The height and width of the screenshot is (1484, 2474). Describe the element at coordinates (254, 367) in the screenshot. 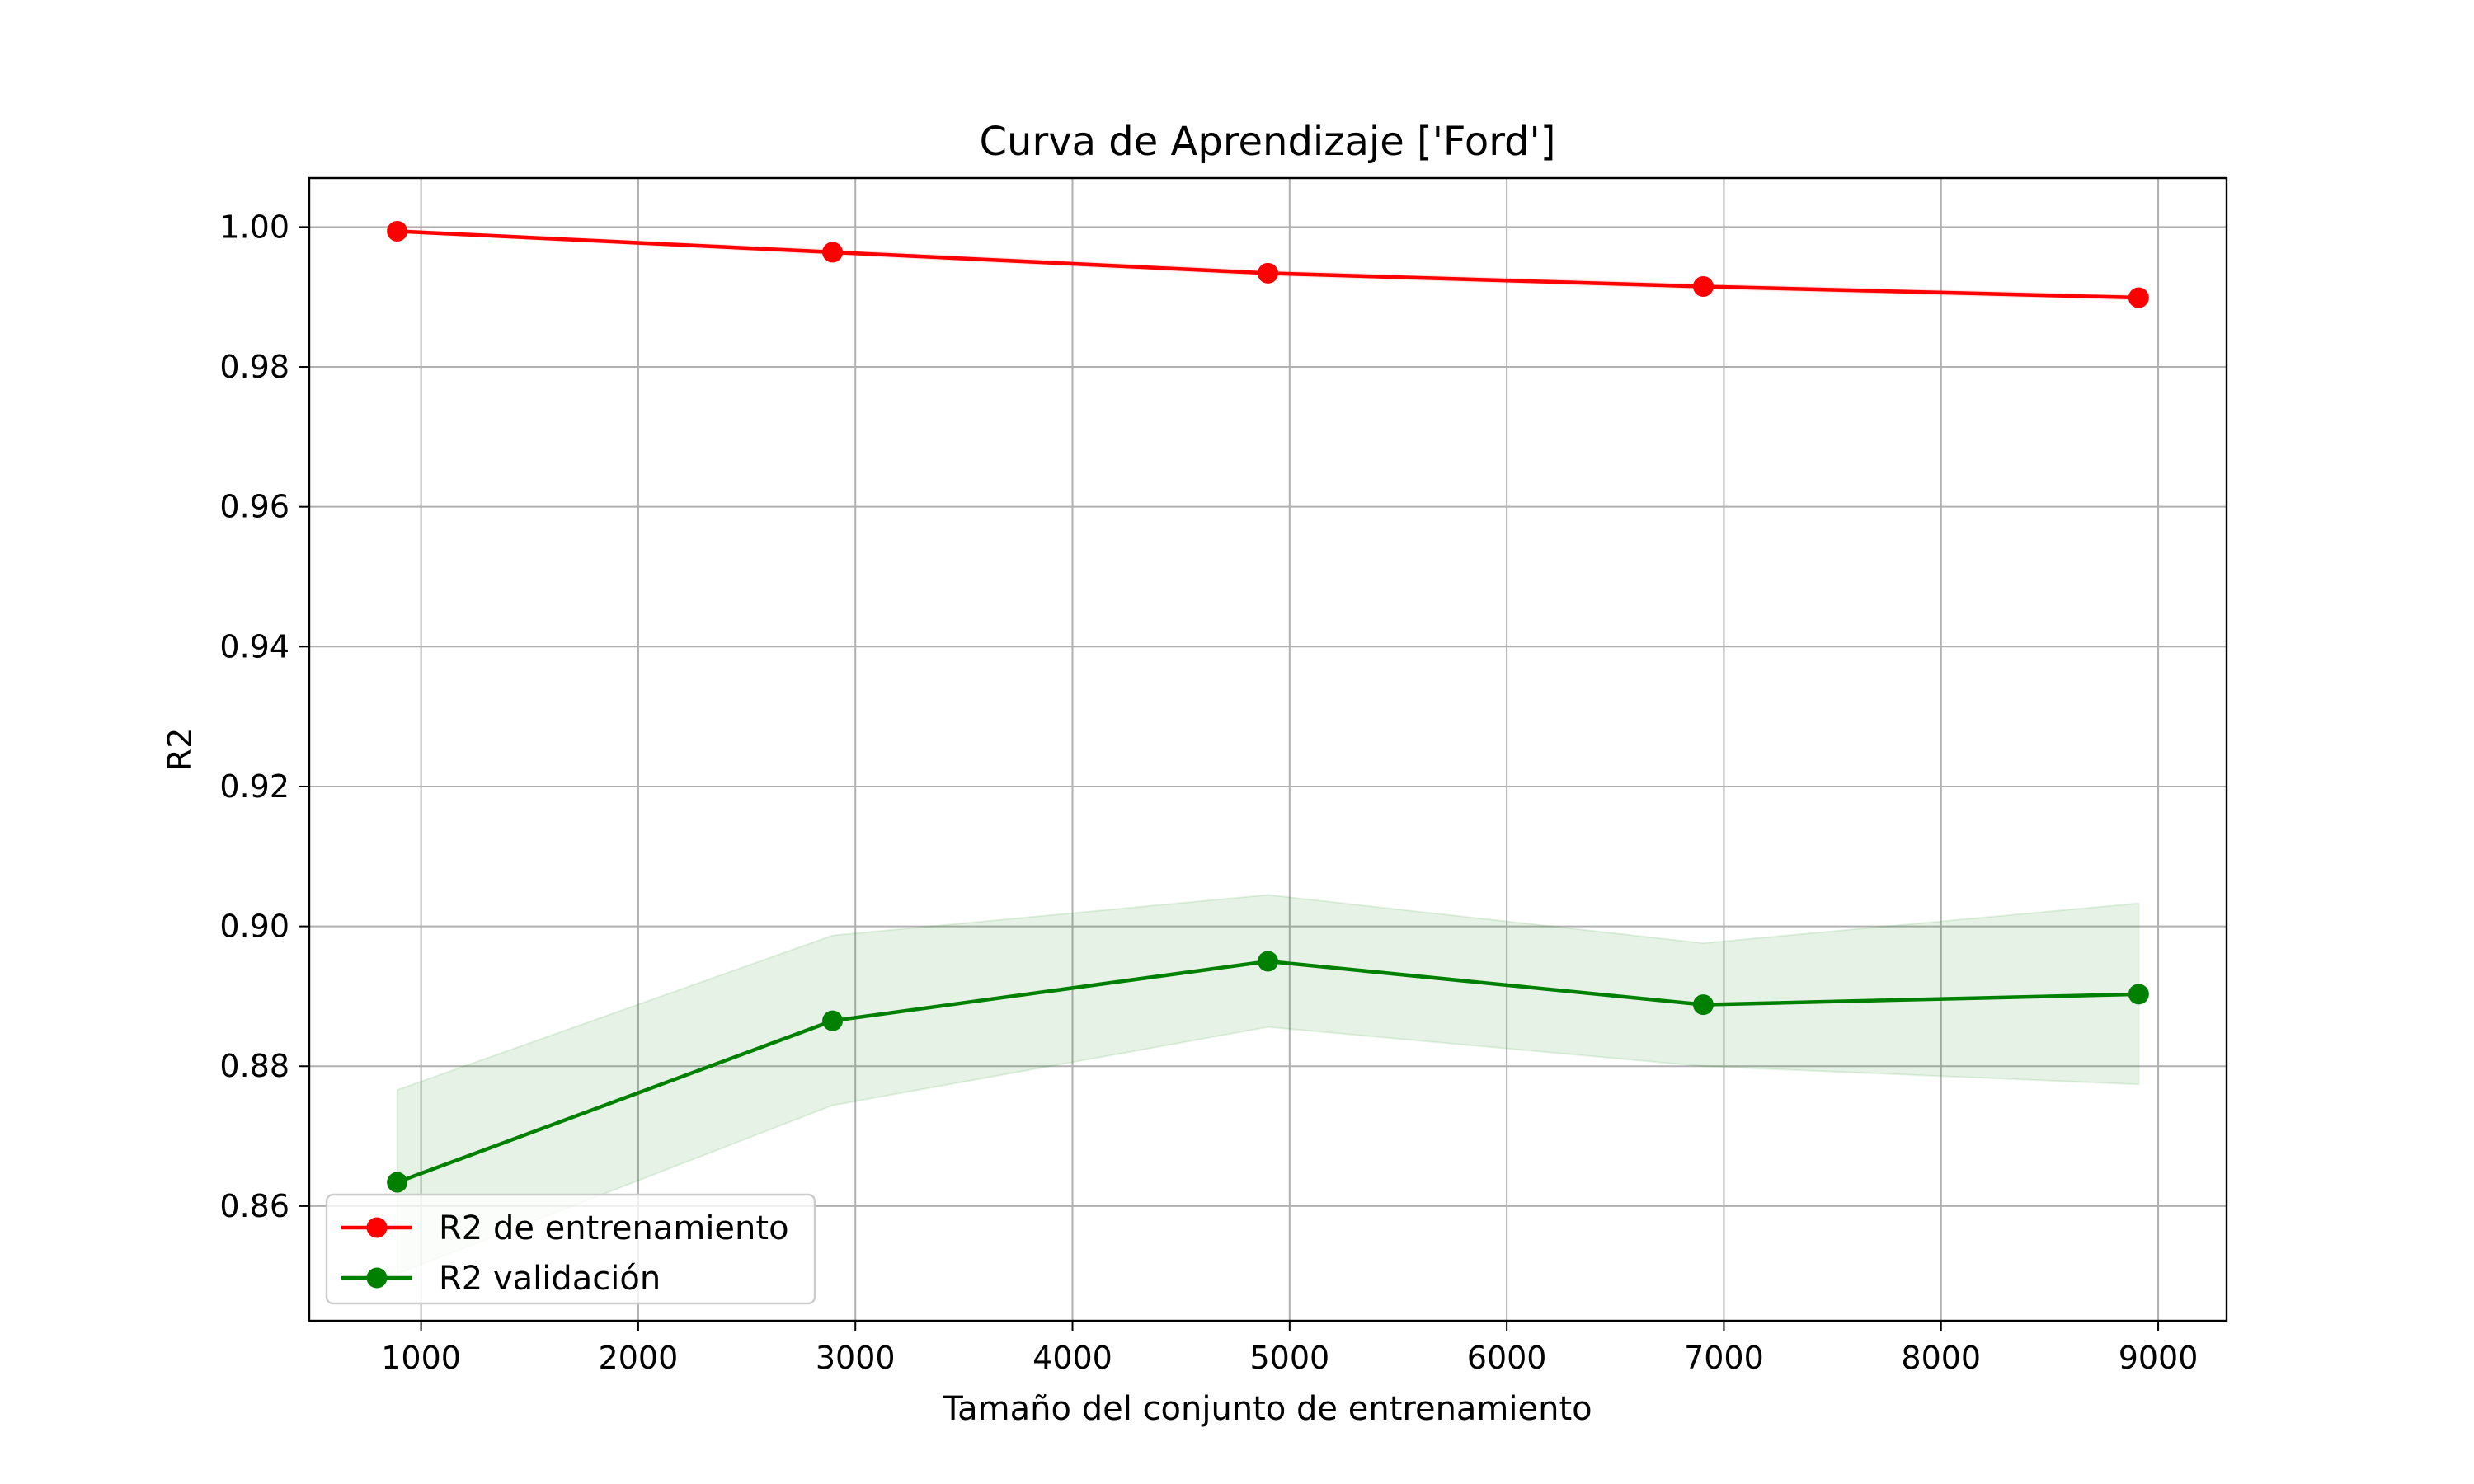

I see `y-tick-label: 0.98` at that location.